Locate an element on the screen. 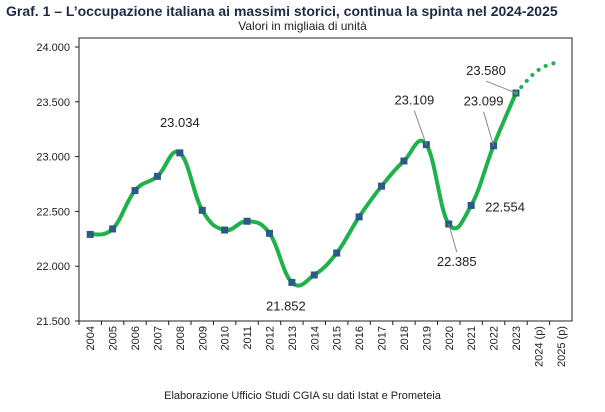 This screenshot has width=605, height=412. y-tick-label: 22.000 is located at coordinates (53, 267).